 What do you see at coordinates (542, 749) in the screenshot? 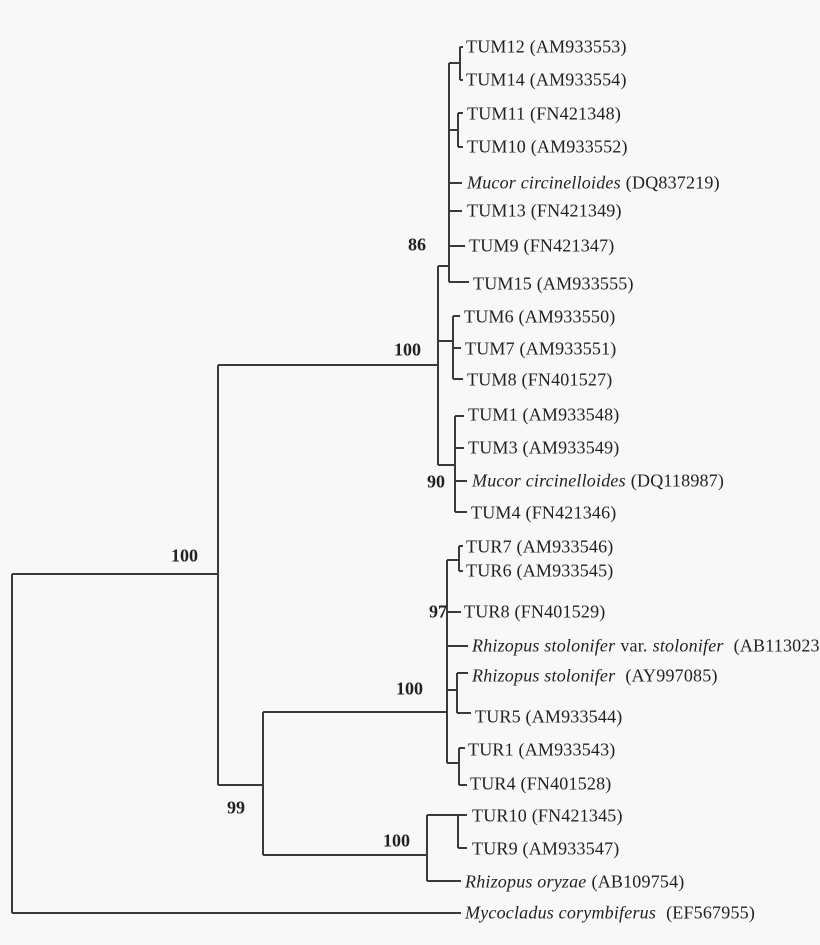
I see `taxon-label-tur1: TUR1 (AM933543)` at bounding box center [542, 749].